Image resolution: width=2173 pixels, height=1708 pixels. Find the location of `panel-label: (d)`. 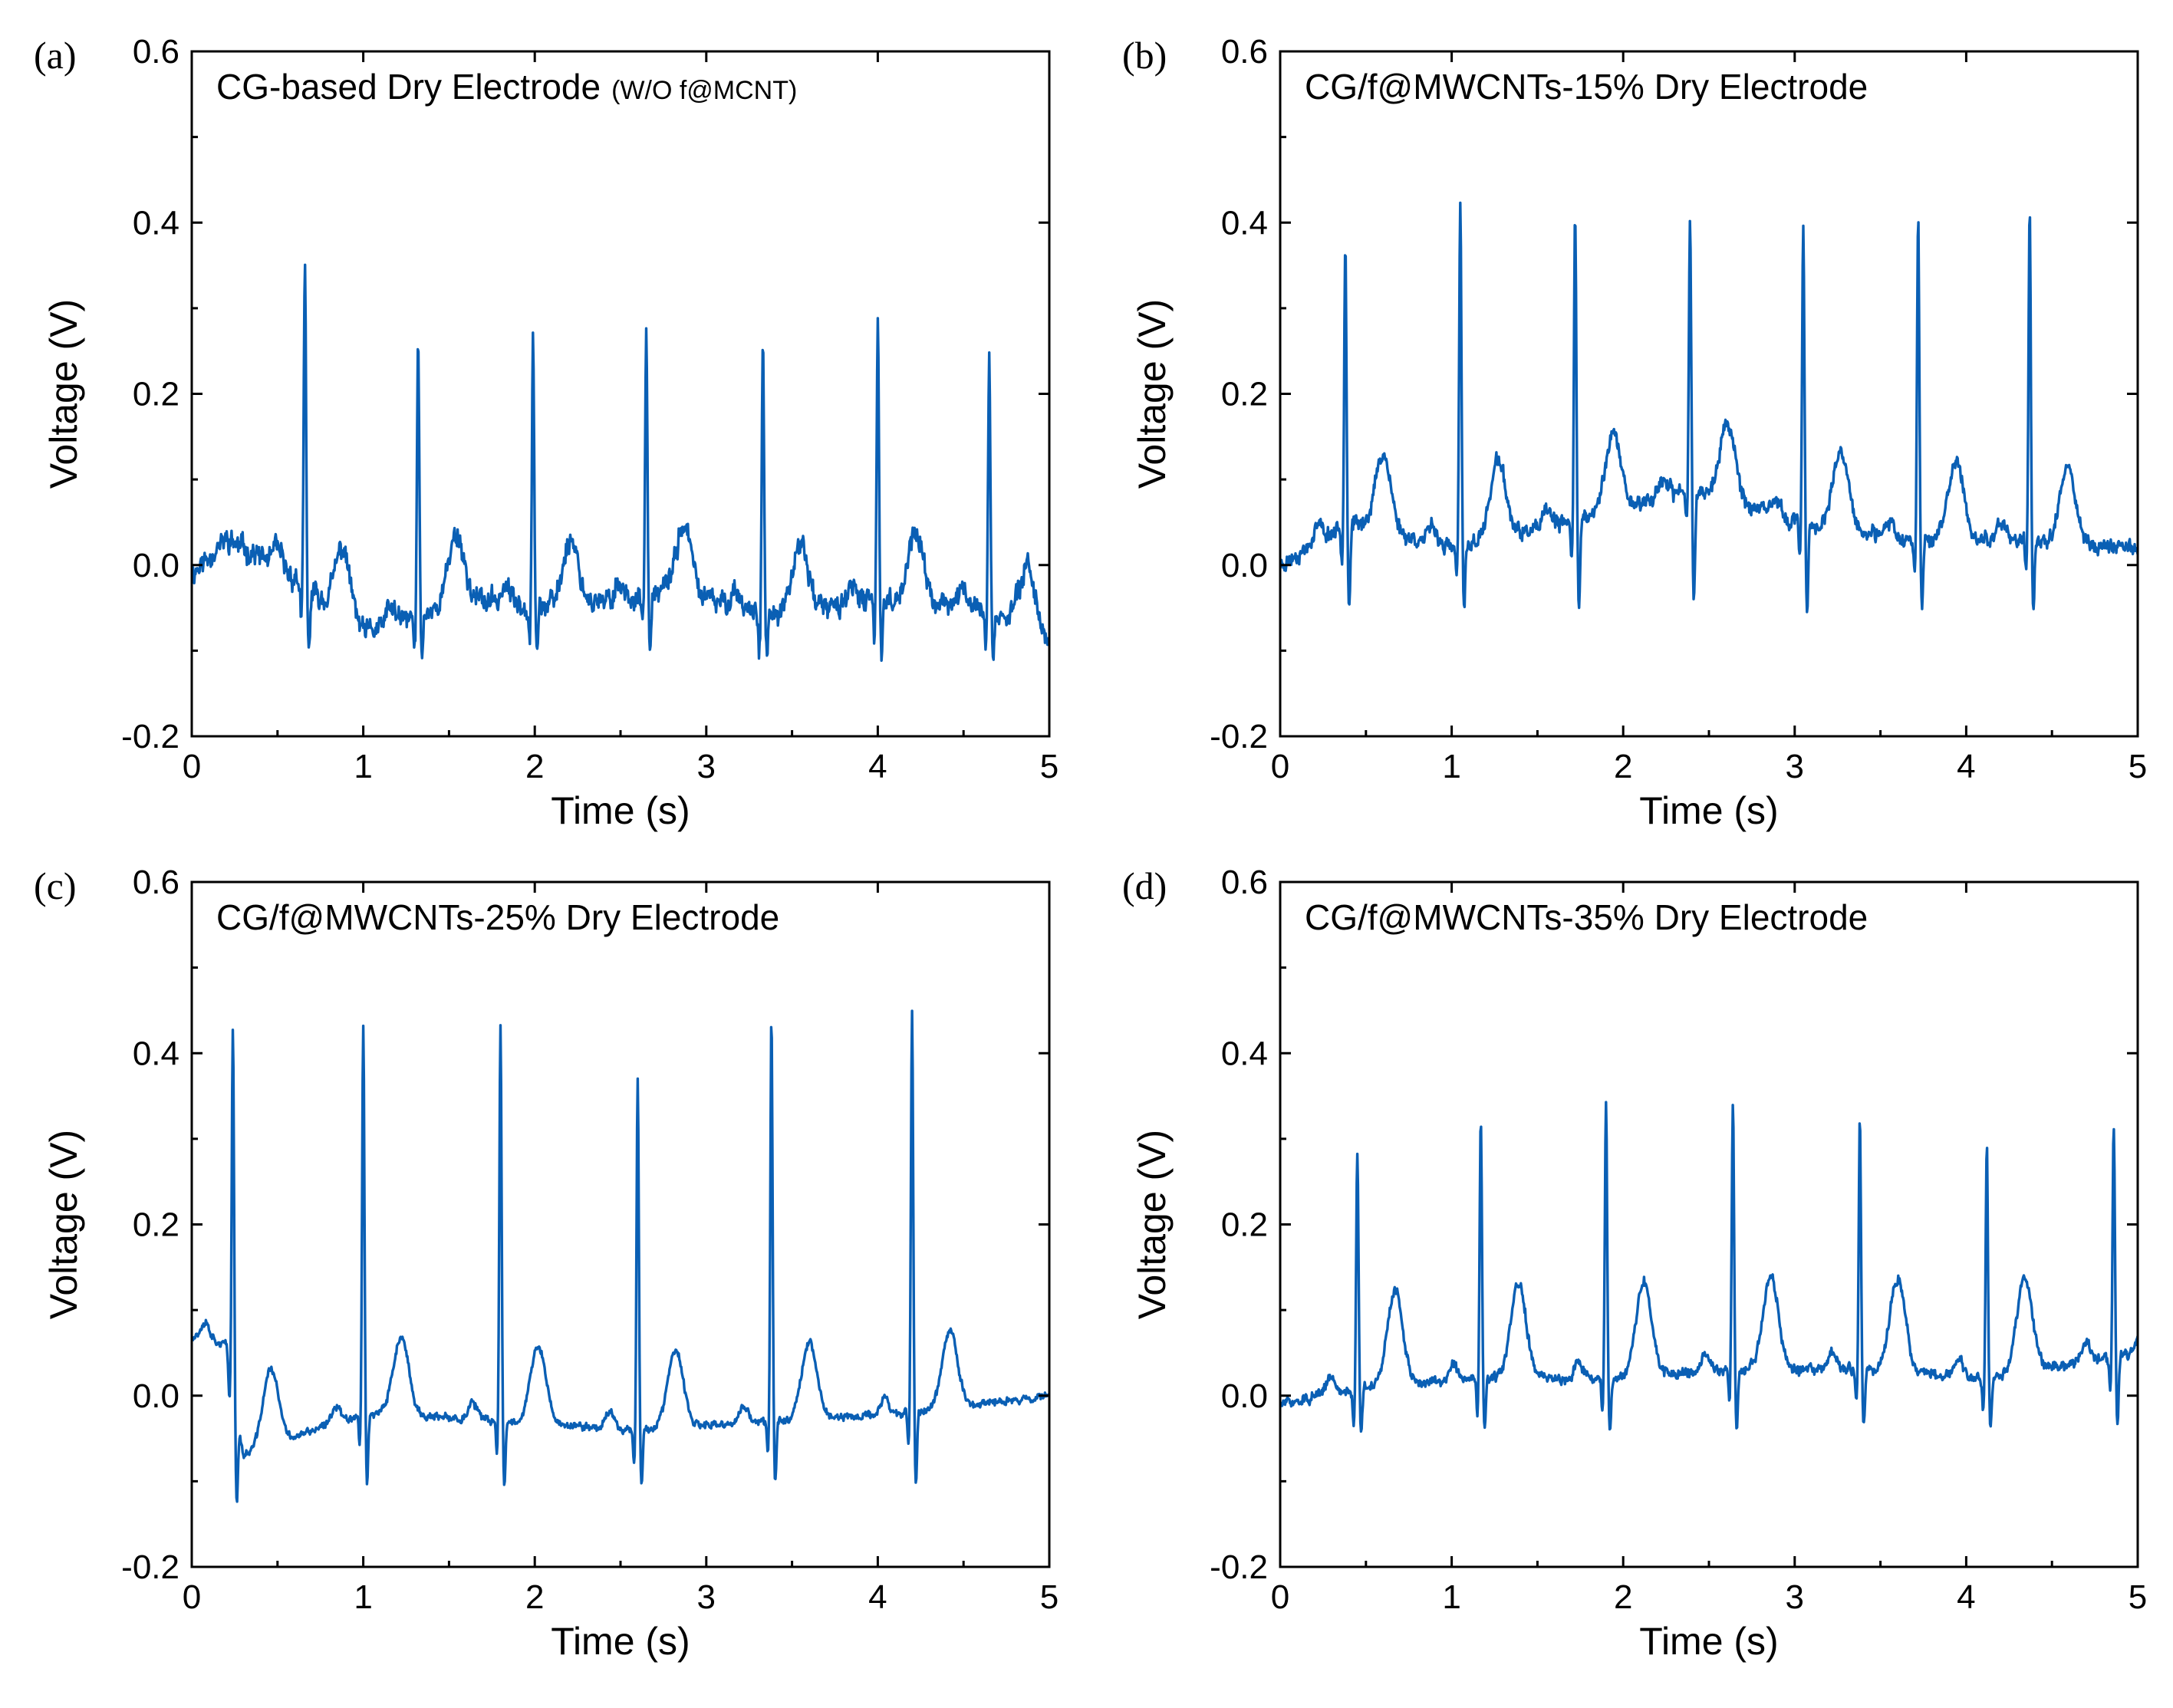

panel-label: (d) is located at coordinates (1145, 885).